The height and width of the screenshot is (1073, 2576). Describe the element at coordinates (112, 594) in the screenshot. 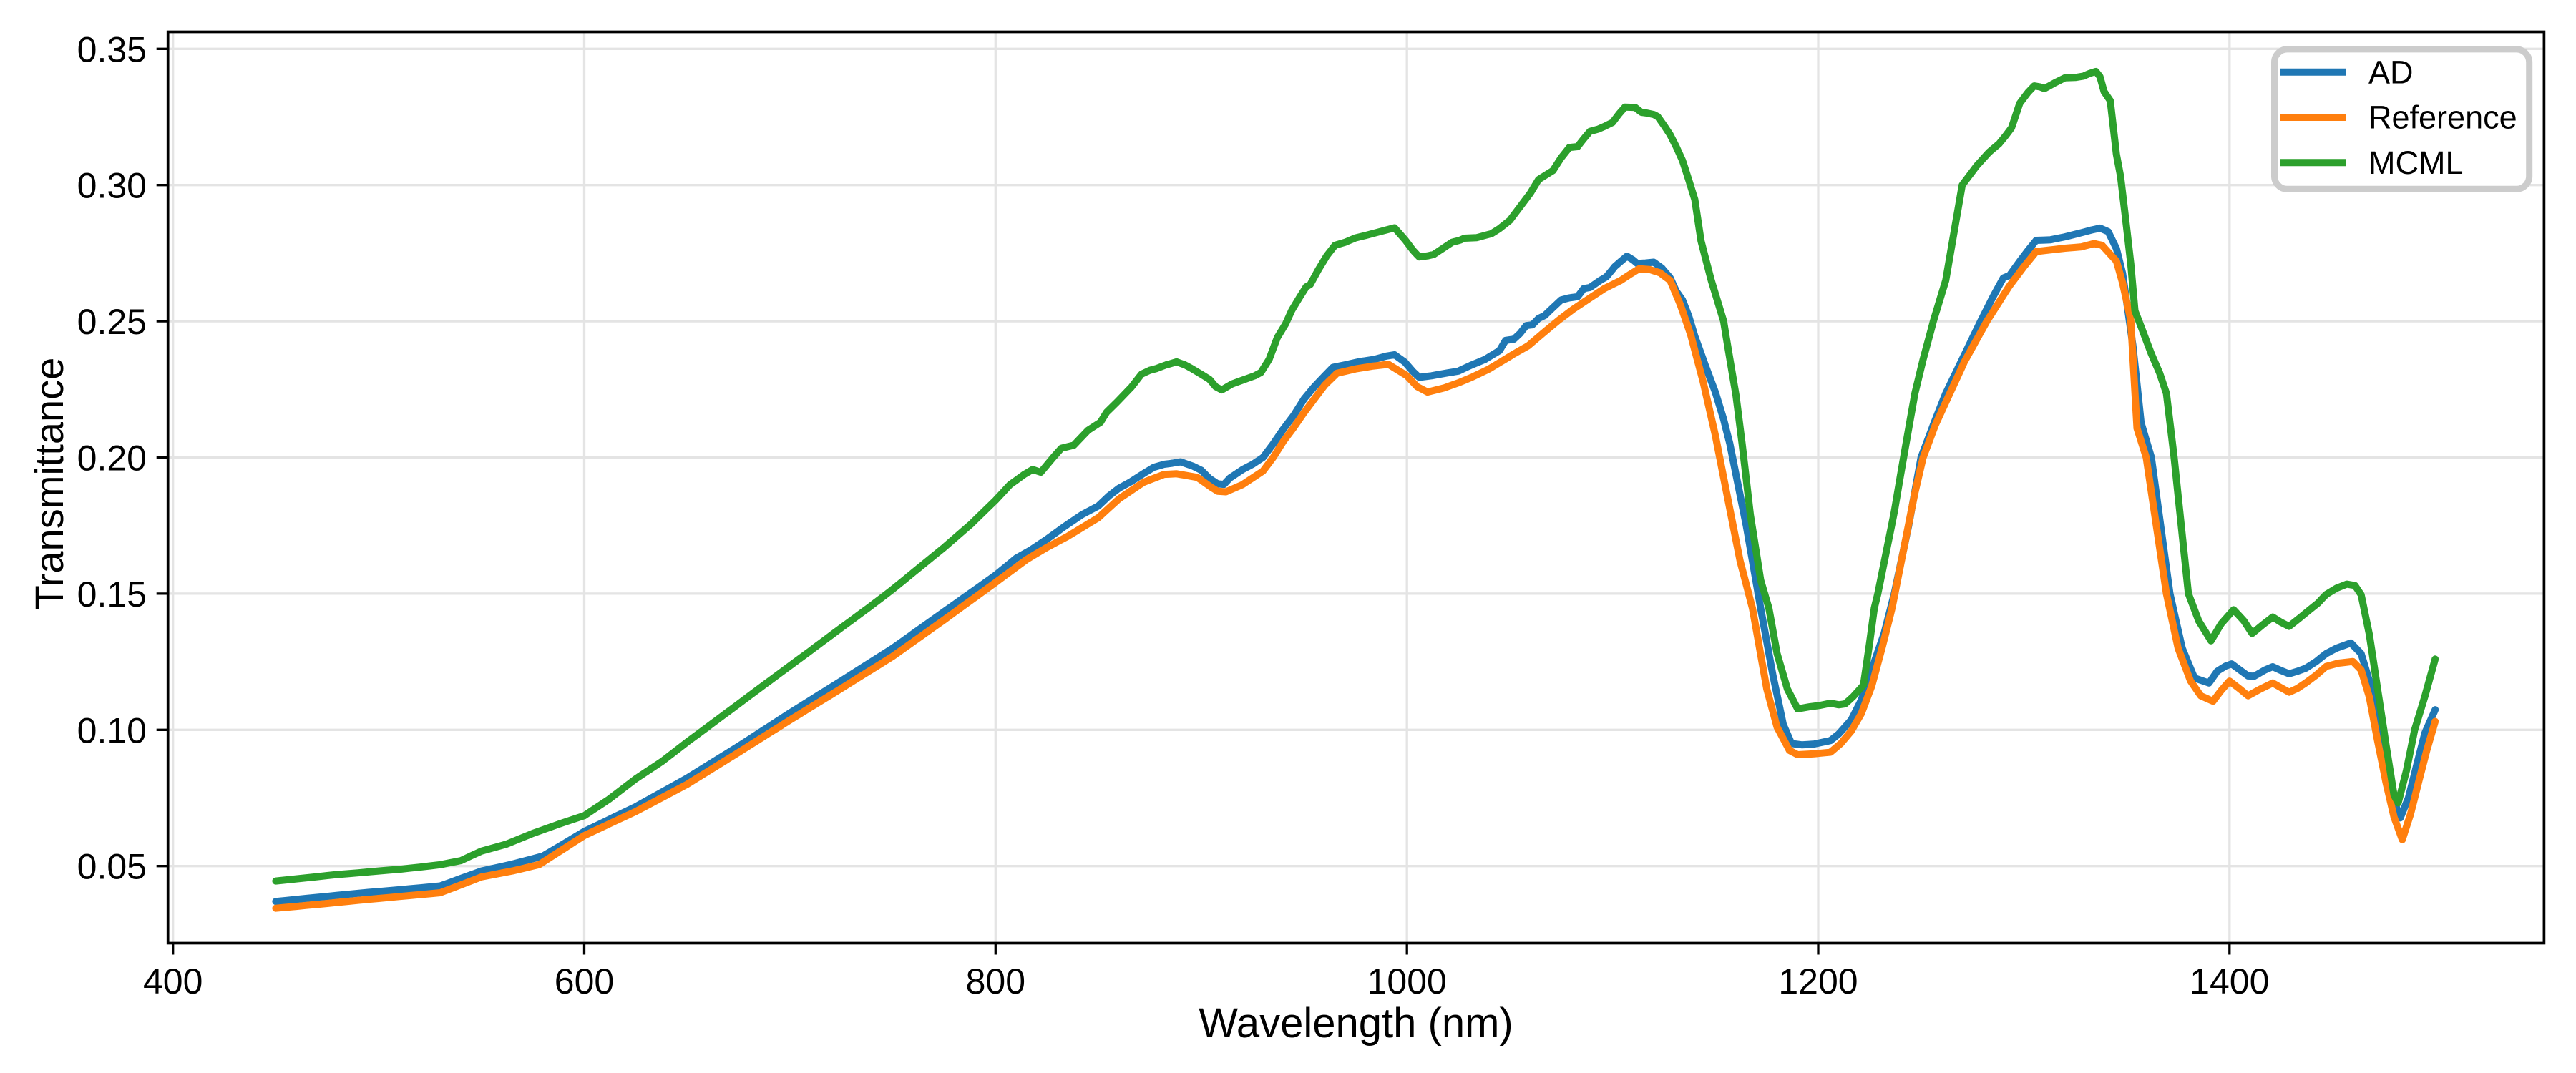

I see `svg-text: 0.15` at that location.